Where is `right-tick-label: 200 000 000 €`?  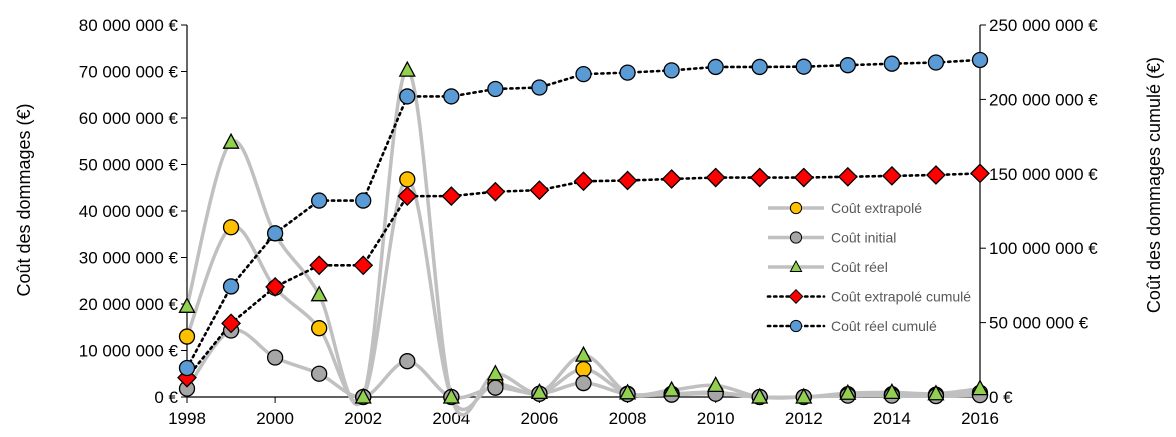 right-tick-label: 200 000 000 € is located at coordinates (1043, 99).